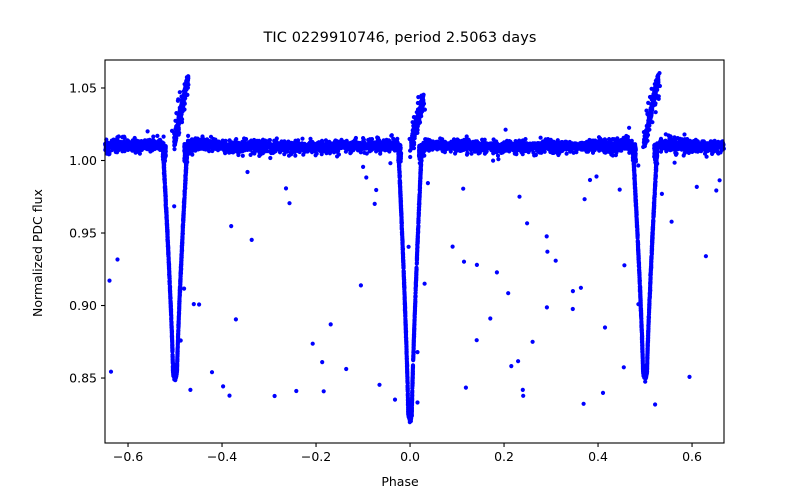  I want to click on x-tick-label: −0.2, so click(316, 456).